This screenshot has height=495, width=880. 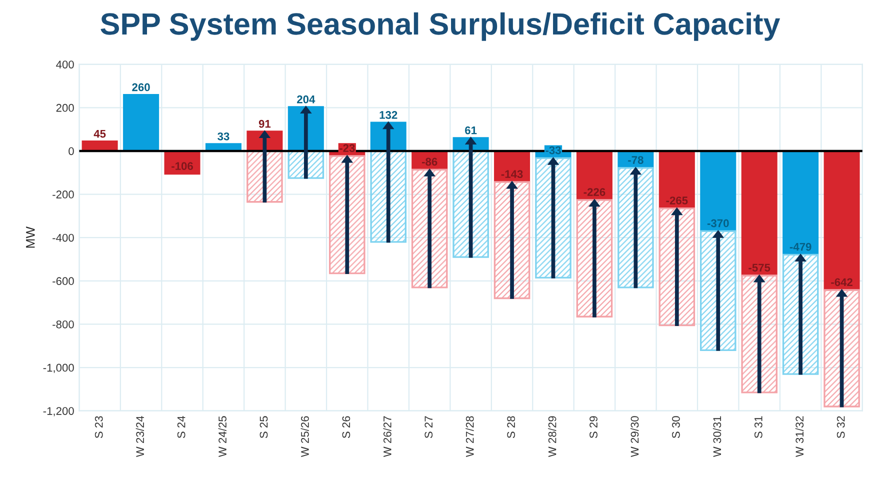 I want to click on x-tick-label: W 27/28, so click(x=470, y=437).